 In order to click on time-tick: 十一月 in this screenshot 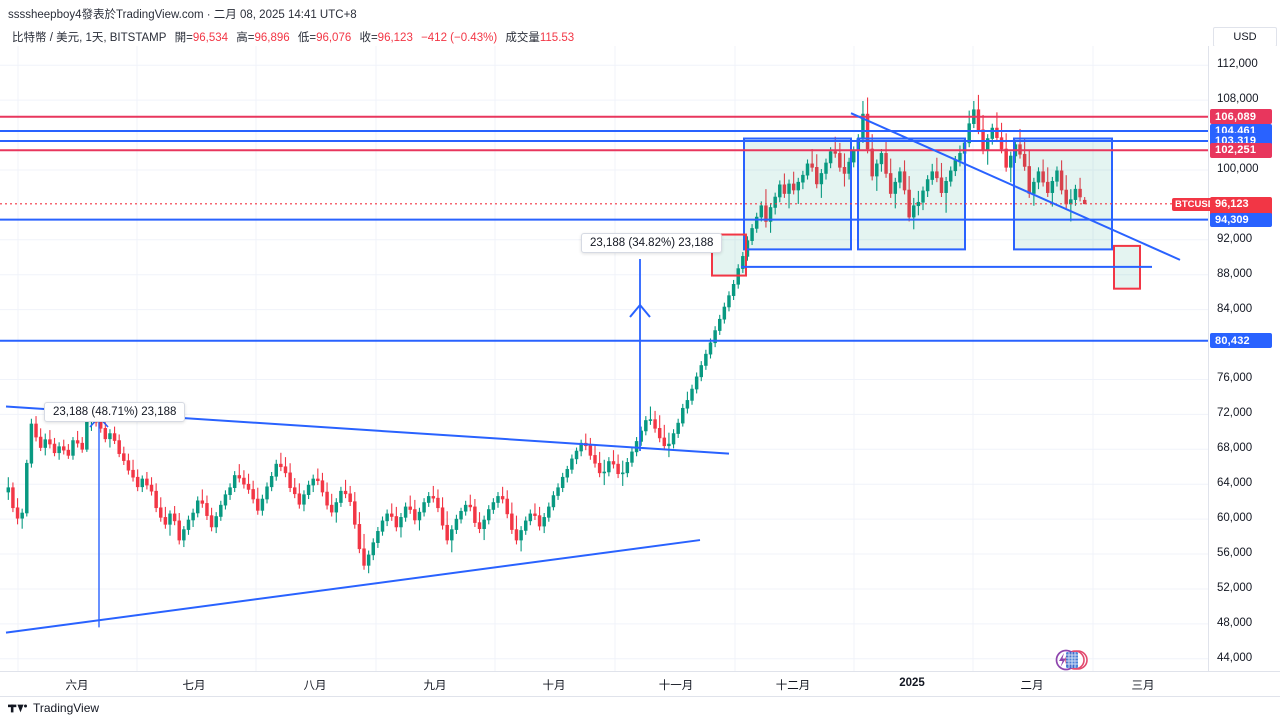, I will do `click(676, 686)`.